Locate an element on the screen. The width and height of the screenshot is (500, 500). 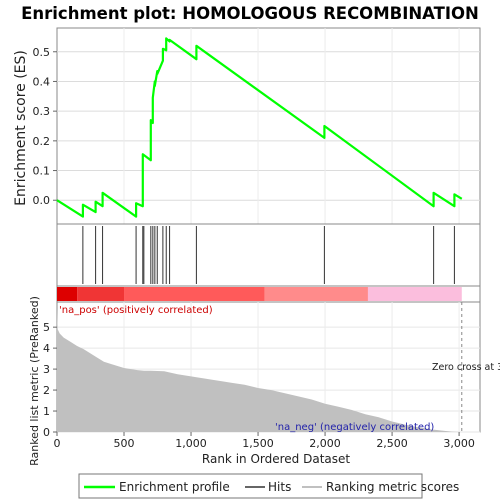
x-tick-label: 1,500 is located at coordinates (258, 443).